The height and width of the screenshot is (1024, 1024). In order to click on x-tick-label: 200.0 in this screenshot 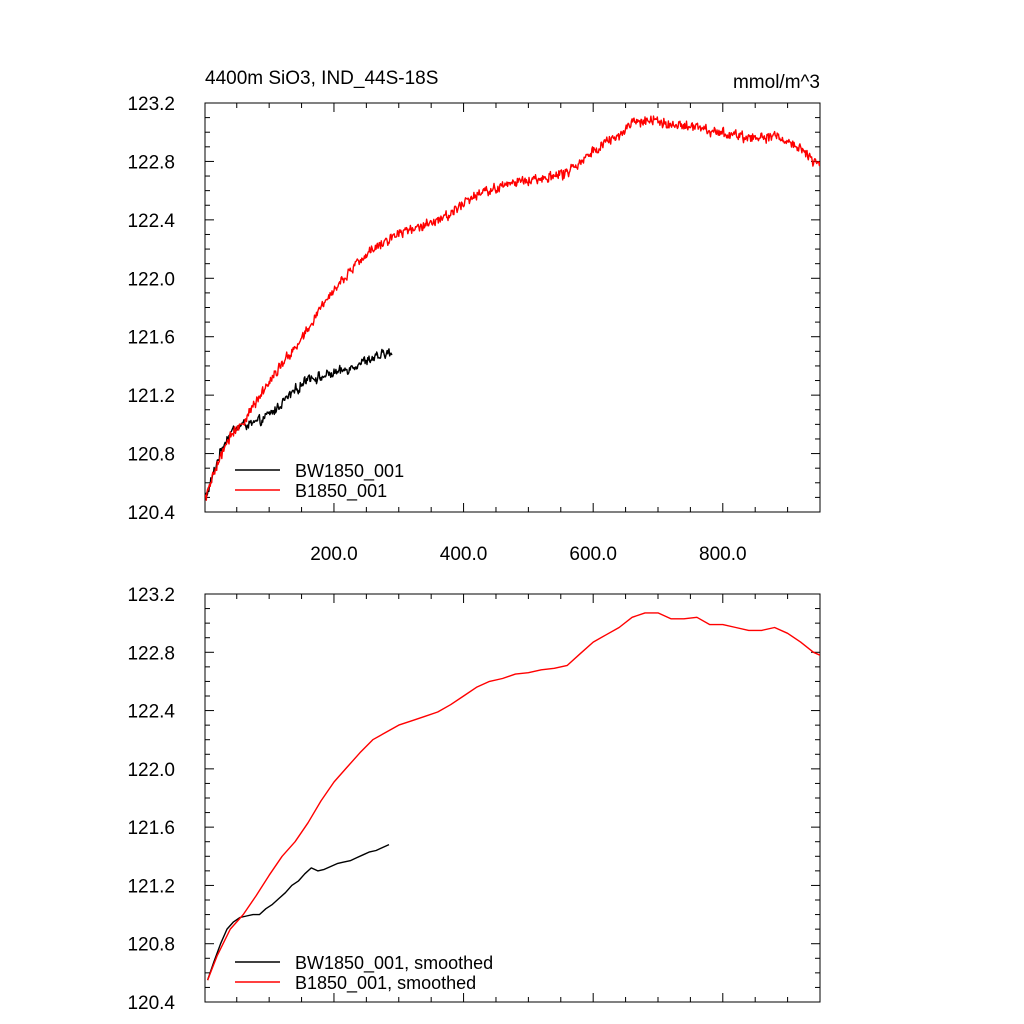, I will do `click(334, 554)`.